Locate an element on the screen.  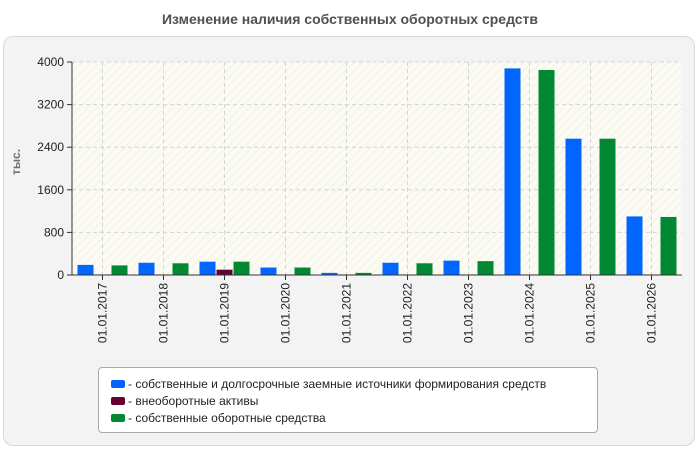
x-tick-label: 01.01.2021 is located at coordinates (347, 313).